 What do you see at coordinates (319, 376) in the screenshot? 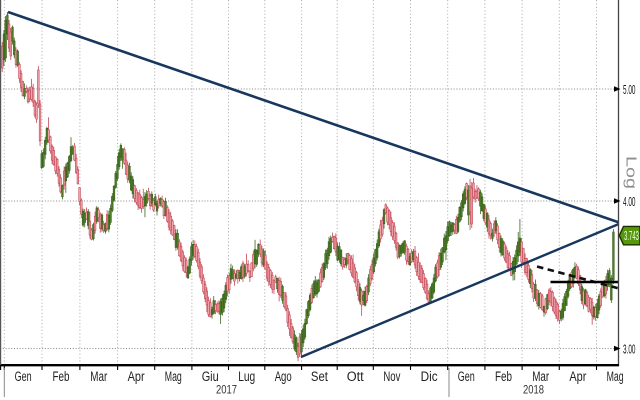
I see `svg-text: Set` at bounding box center [319, 376].